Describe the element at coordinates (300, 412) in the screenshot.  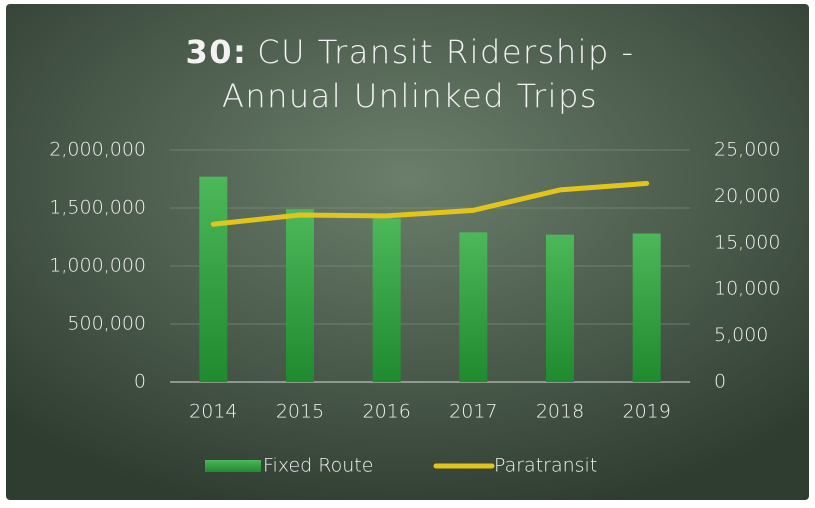
I see `x-tick-label: 2015` at that location.